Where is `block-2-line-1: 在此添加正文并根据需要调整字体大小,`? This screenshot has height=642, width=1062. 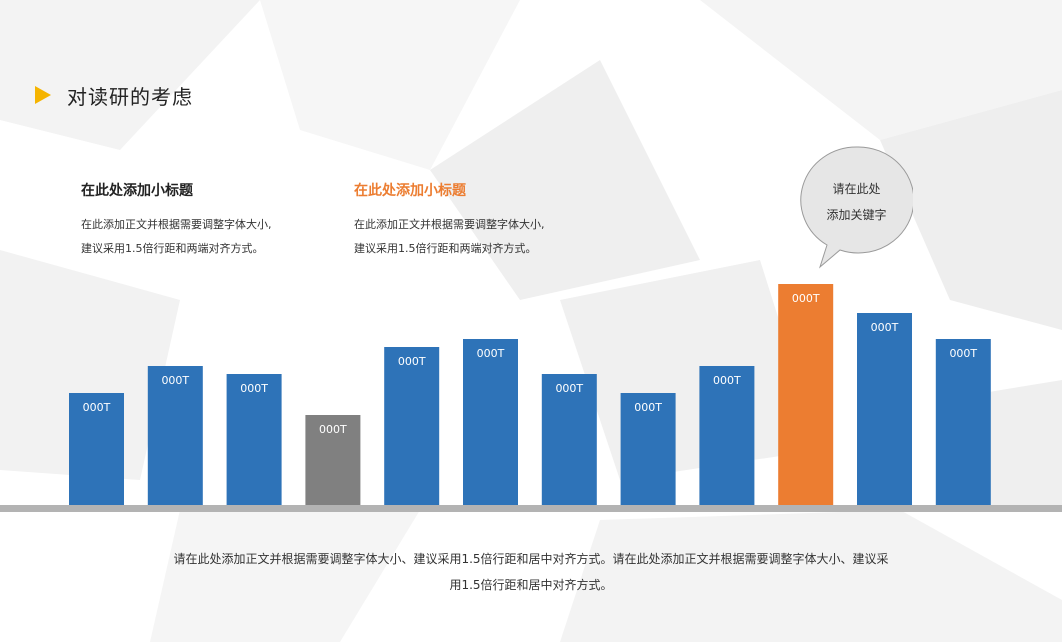
block-2-line-1: 在此添加正文并根据需要调整字体大小, is located at coordinates (449, 224).